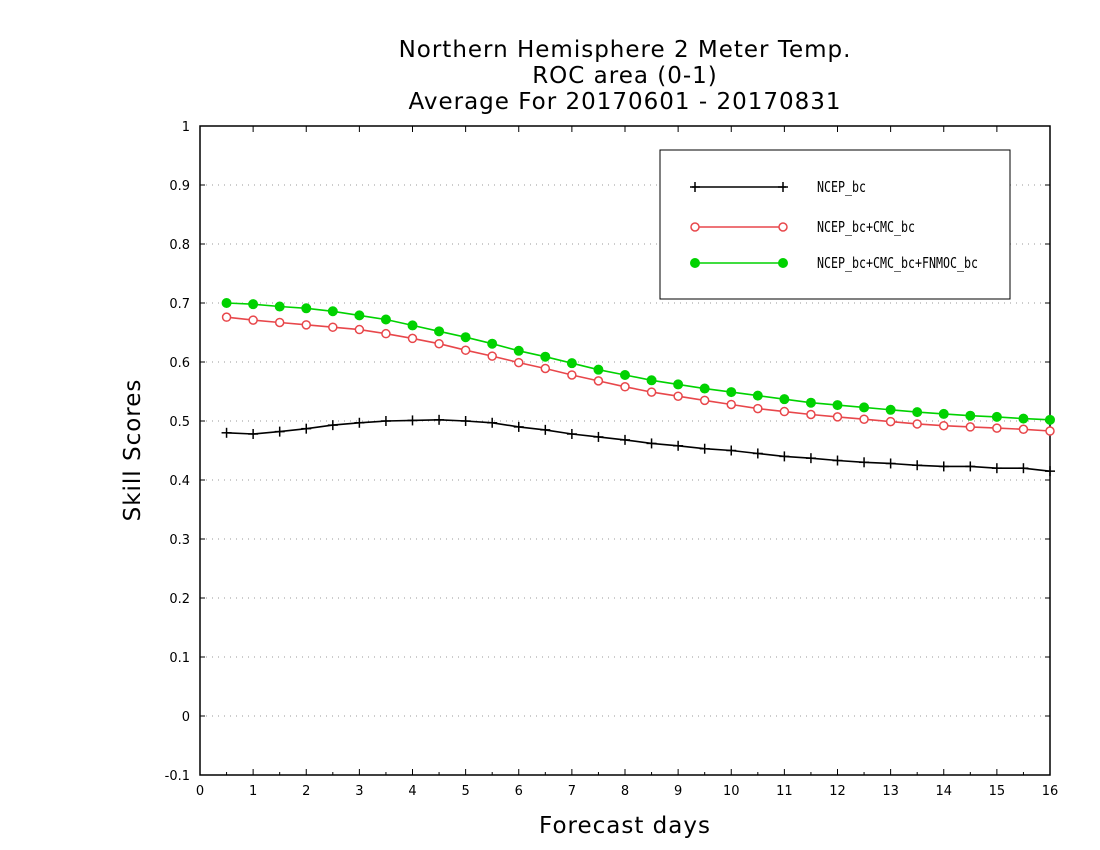 Image resolution: width=1100 pixels, height=850 pixels. Describe the element at coordinates (625, 76) in the screenshot. I see `chart-title-line-2: ROC area (0-1)` at that location.